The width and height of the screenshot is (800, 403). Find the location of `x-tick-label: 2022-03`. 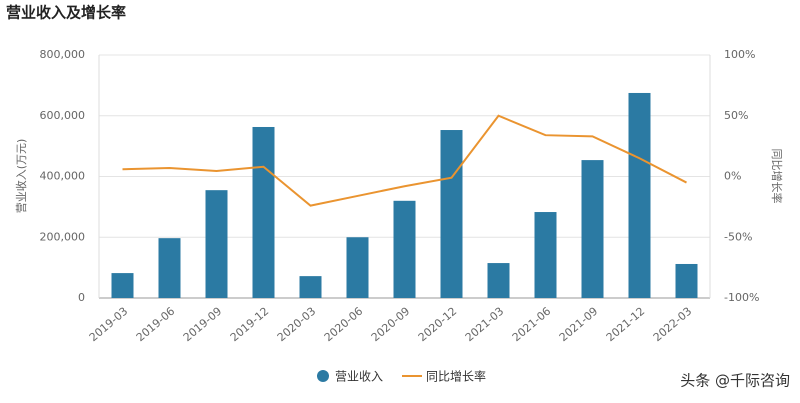

x-tick-label: 2022-03 is located at coordinates (673, 325).